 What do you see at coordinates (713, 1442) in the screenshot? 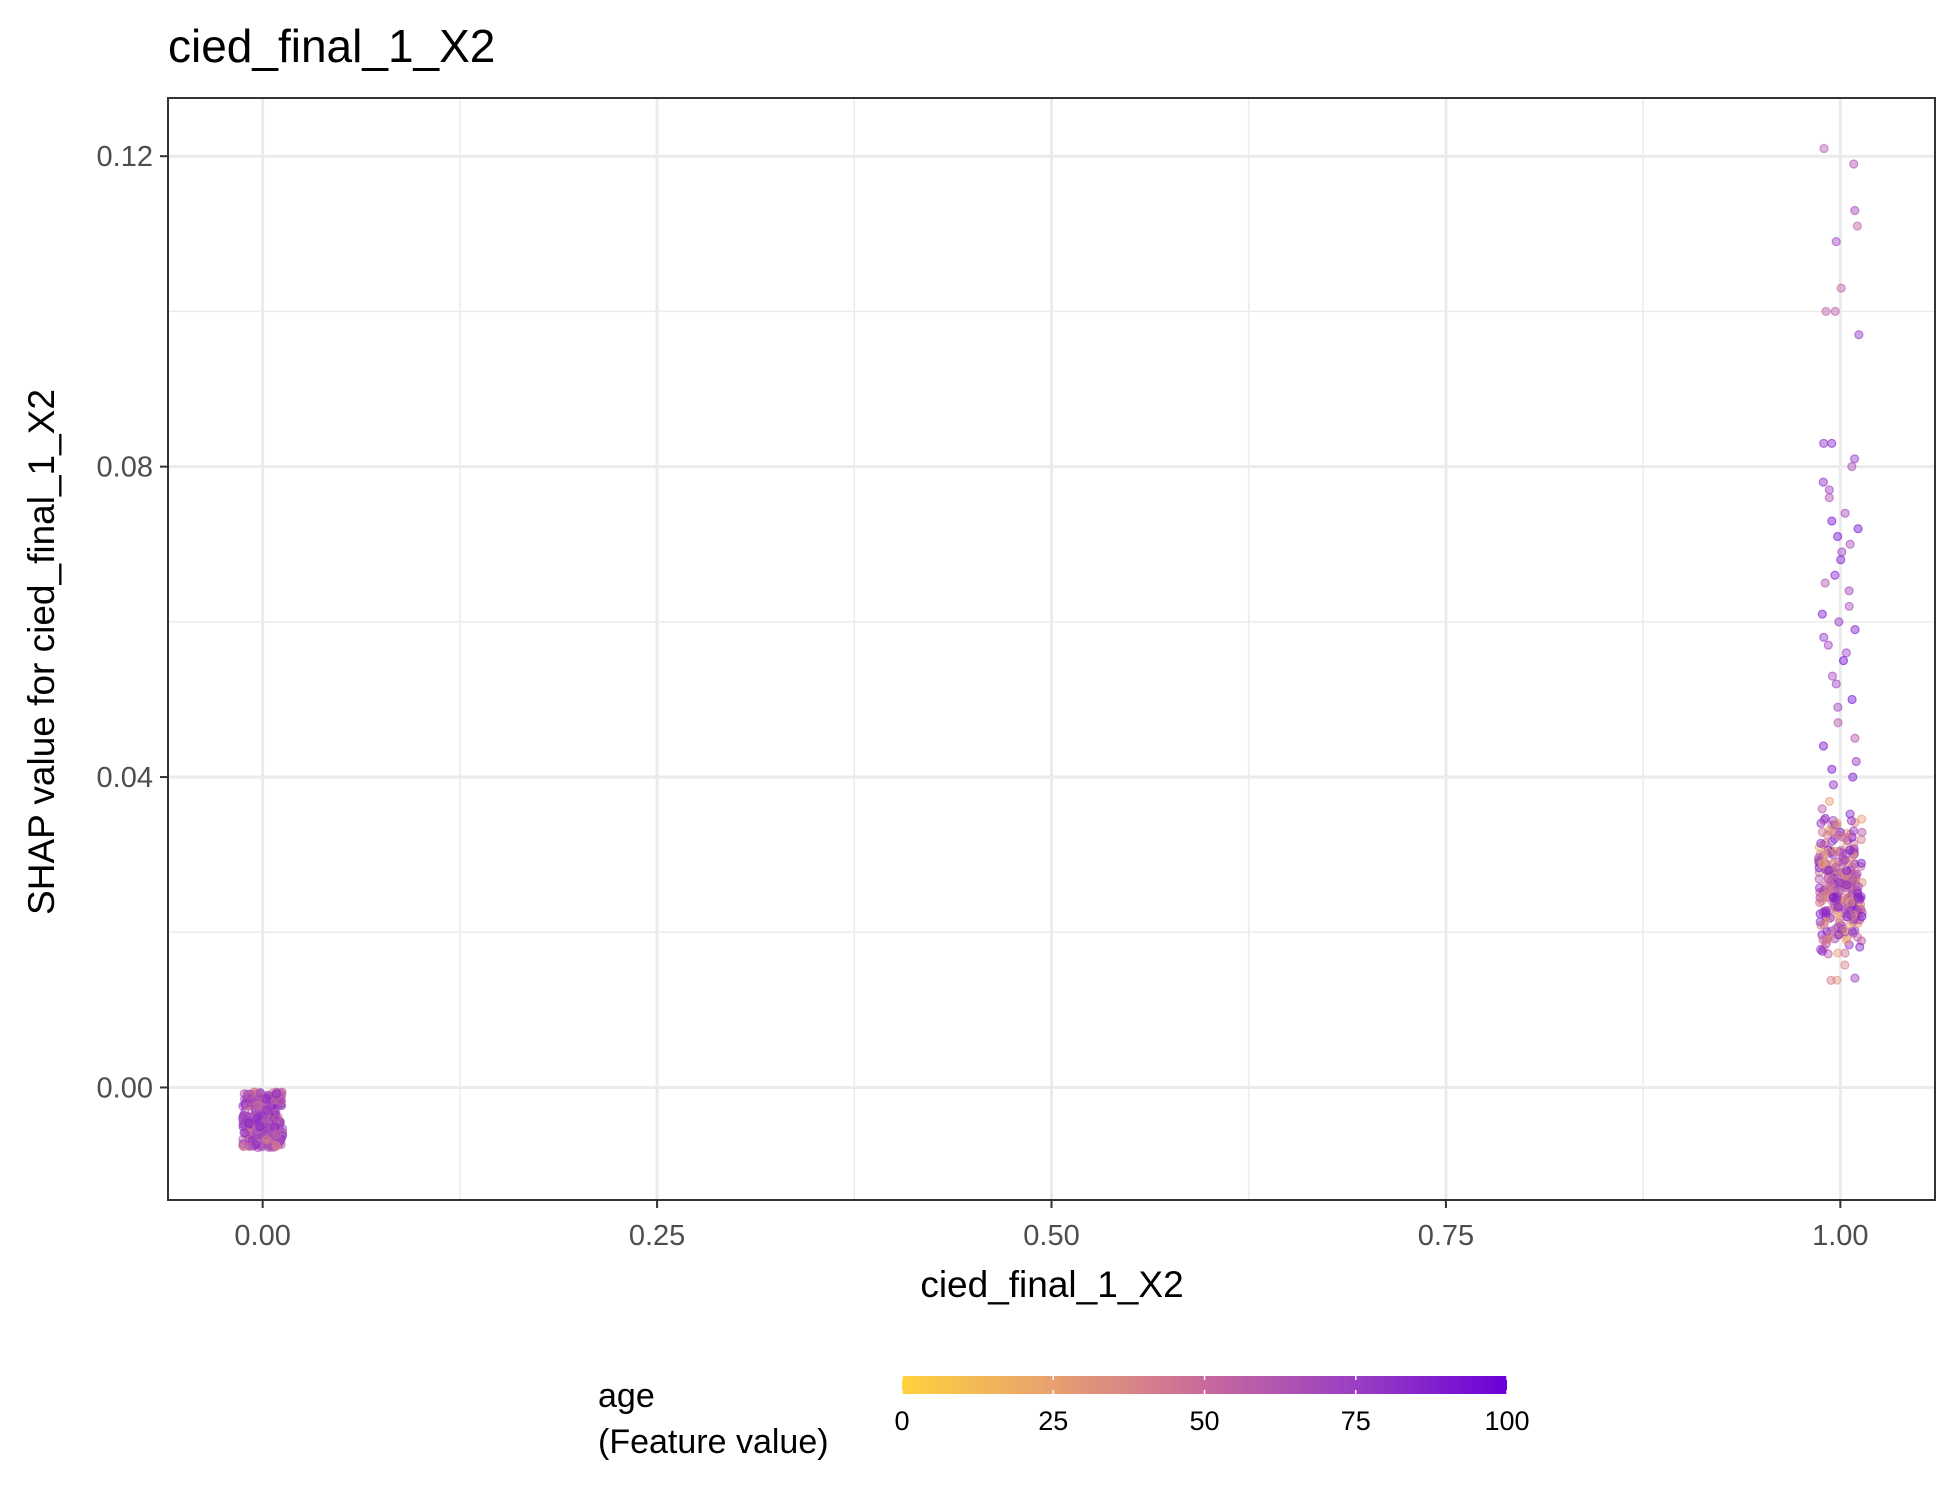
I see `legend-title-line2: (Feature value)` at bounding box center [713, 1442].